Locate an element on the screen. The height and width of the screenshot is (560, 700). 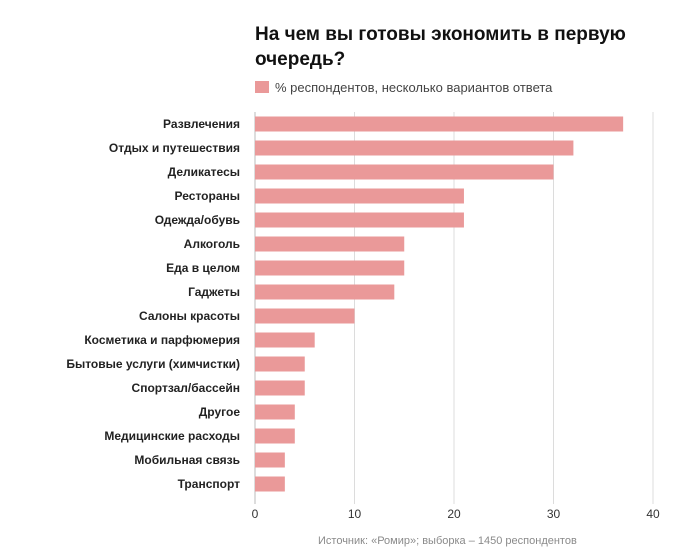
x-axis-ticks: 0 10 20 30 40 is located at coordinates (456, 514).